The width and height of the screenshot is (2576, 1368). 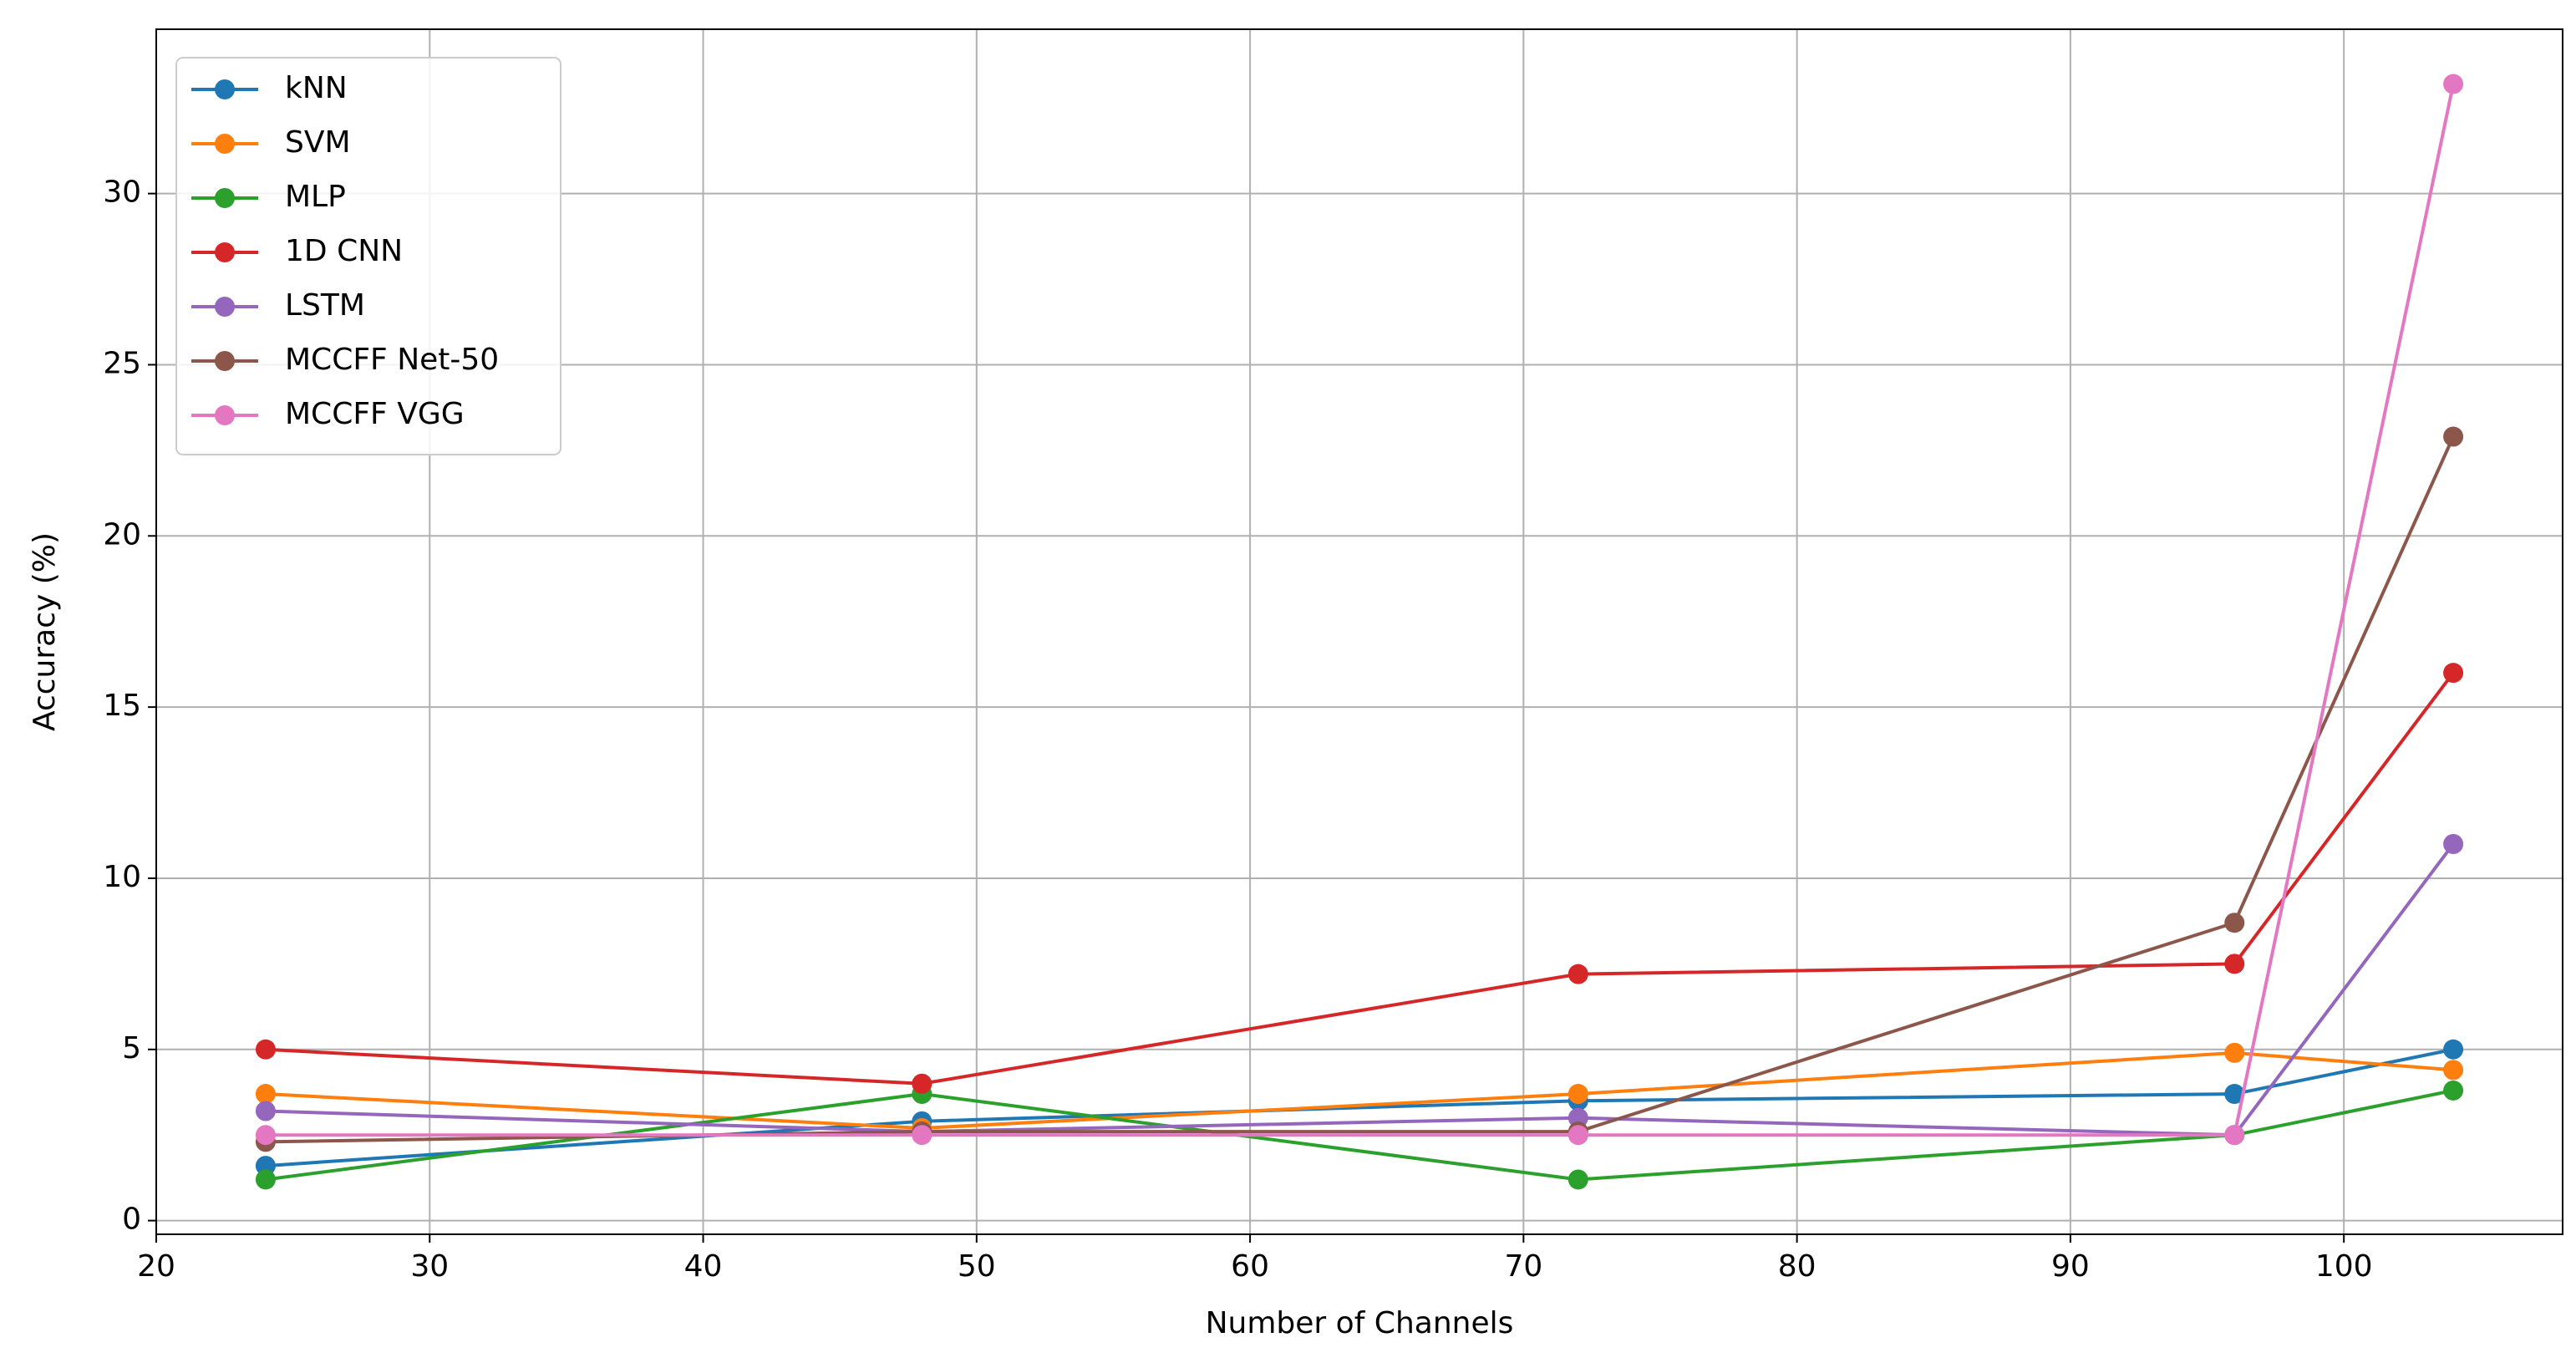 I want to click on legend-label: kNN, so click(x=316, y=88).